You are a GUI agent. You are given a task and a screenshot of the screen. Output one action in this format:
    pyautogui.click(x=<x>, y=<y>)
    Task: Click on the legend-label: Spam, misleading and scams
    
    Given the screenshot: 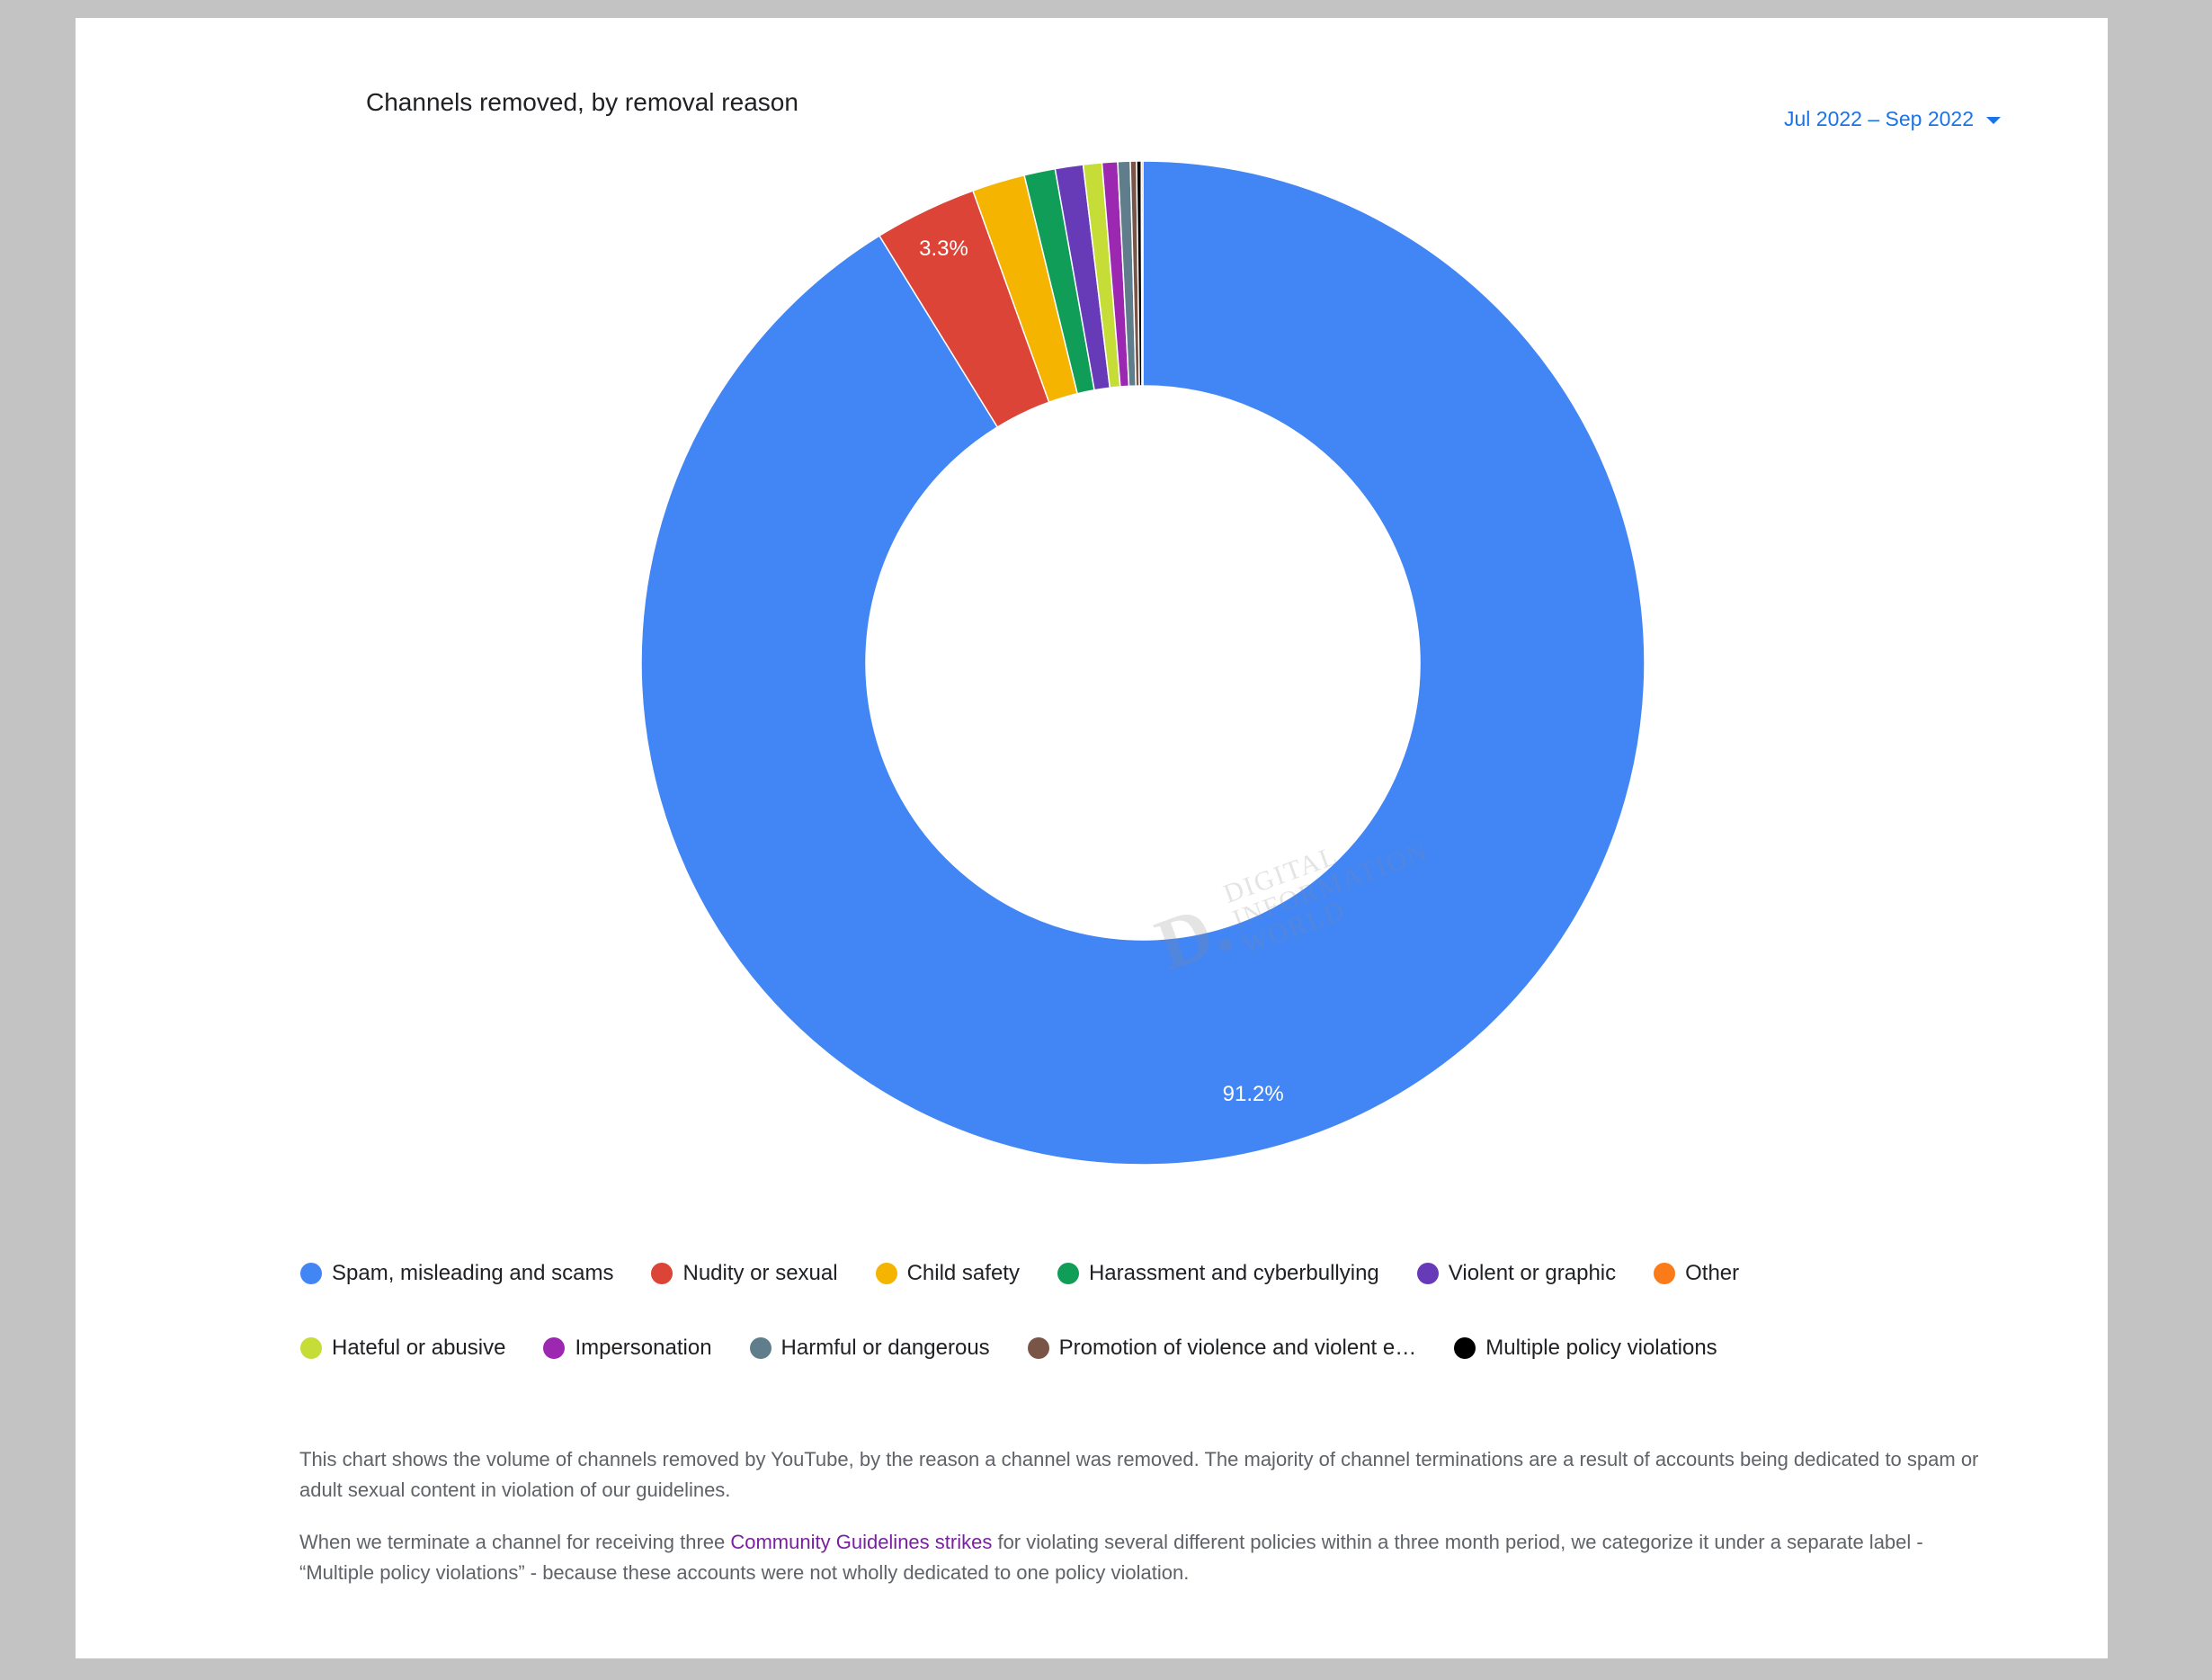 What is the action you would take?
    pyautogui.click(x=473, y=1273)
    